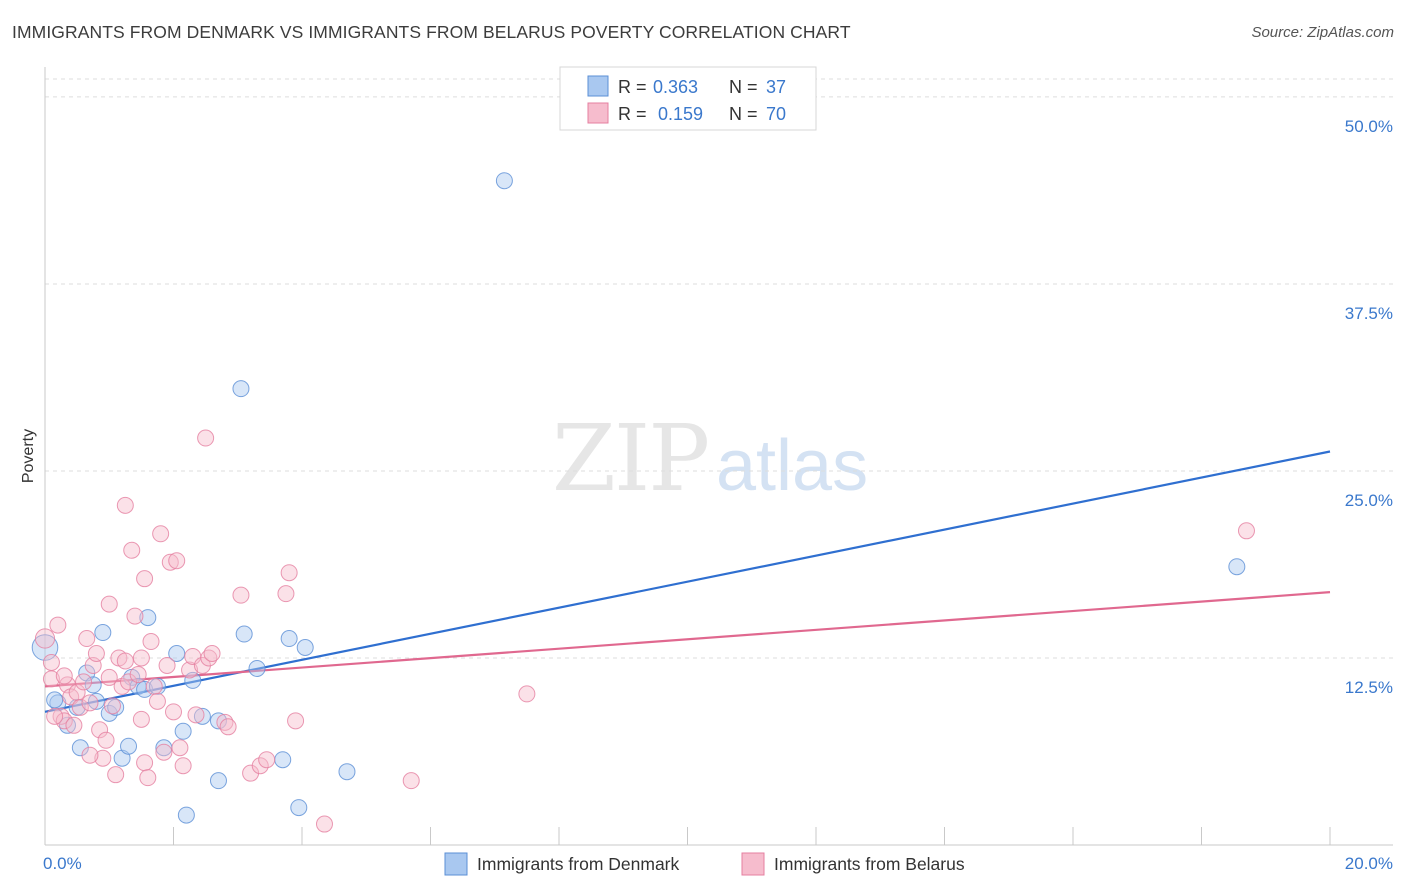 Image resolution: width=1406 pixels, height=892 pixels. I want to click on y-tick-label: 12.5%, so click(1369, 687).